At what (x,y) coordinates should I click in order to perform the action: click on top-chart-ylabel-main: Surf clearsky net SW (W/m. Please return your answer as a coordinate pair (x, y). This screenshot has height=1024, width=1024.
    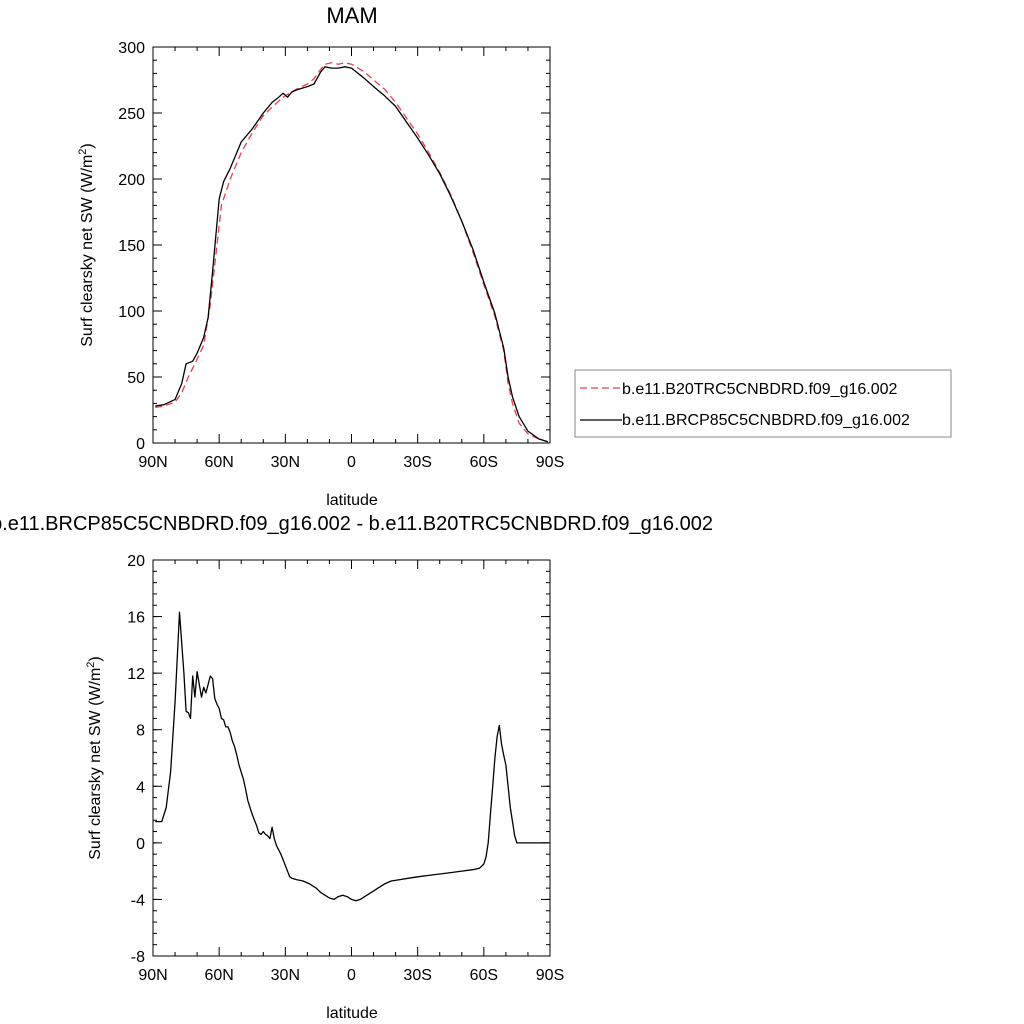
    Looking at the image, I should click on (87, 251).